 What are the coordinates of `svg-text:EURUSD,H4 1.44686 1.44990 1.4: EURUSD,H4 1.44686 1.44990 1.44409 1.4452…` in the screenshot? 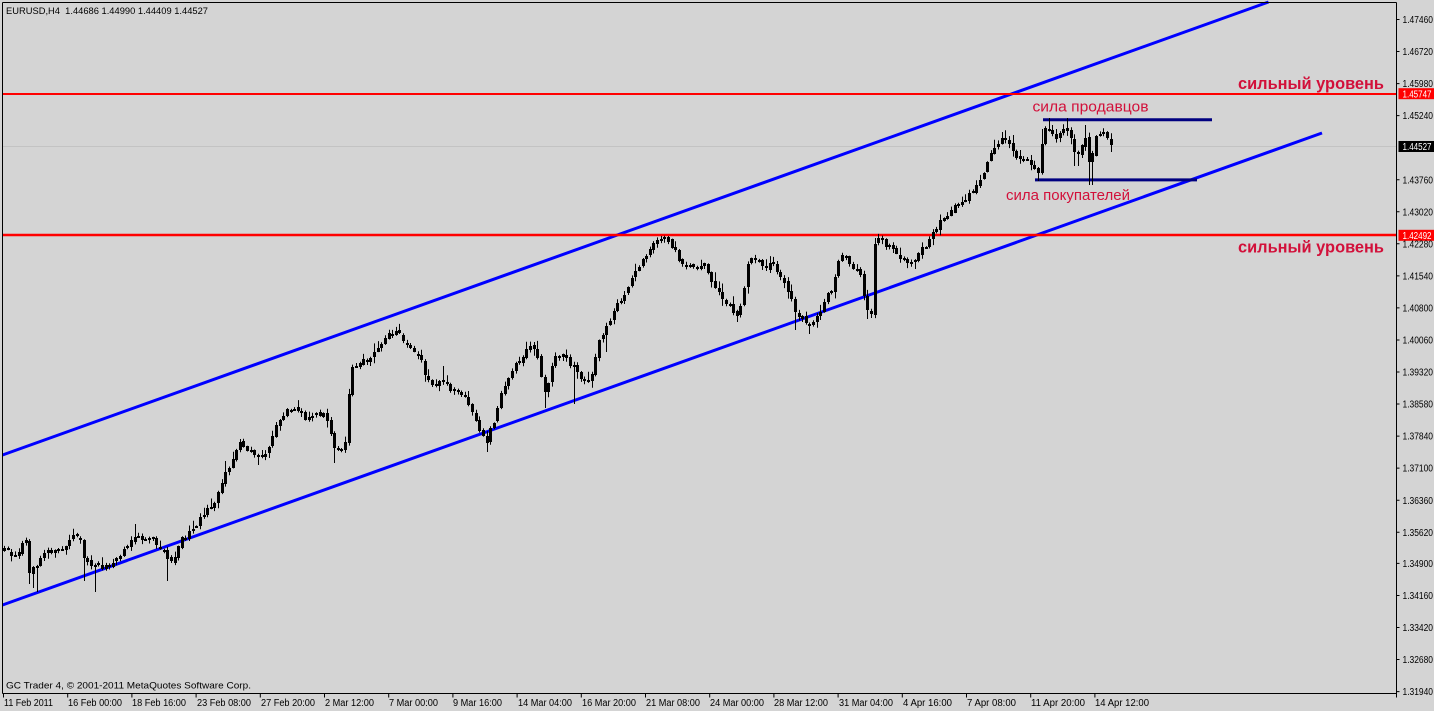 It's located at (107, 11).